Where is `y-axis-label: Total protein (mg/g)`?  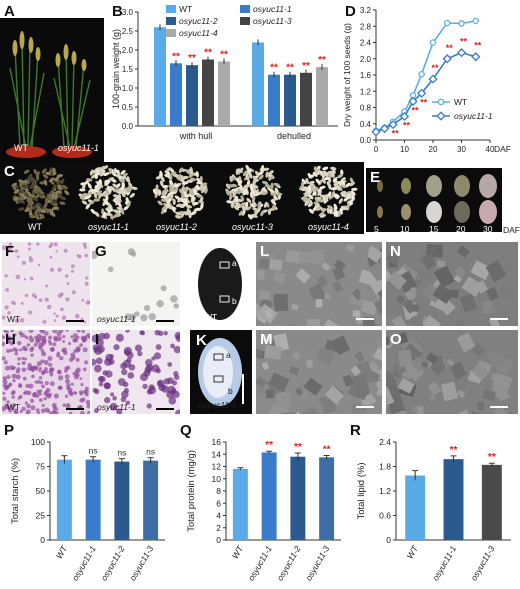 y-axis-label: Total protein (mg/g) is located at coordinates (191, 491).